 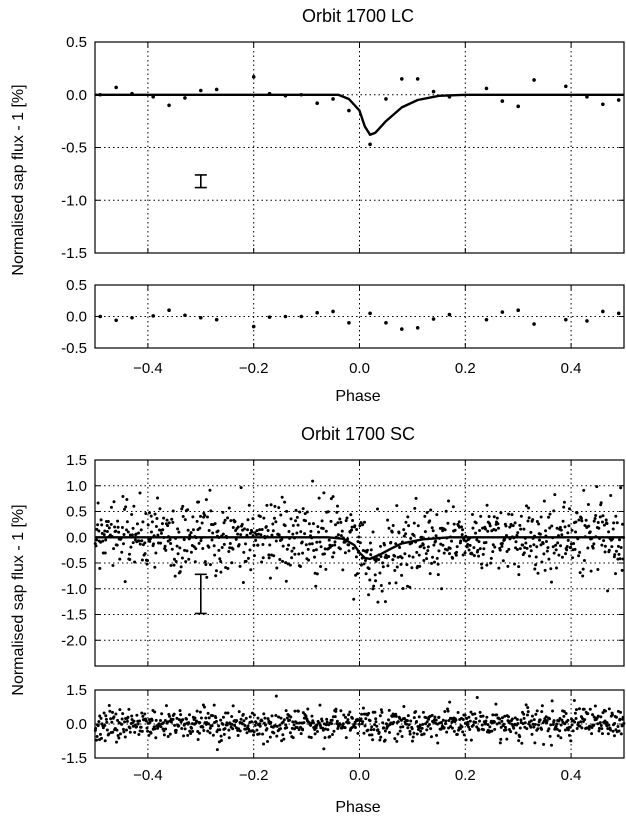 What do you see at coordinates (74, 563) in the screenshot?
I see `y-tick-label: -0.5` at bounding box center [74, 563].